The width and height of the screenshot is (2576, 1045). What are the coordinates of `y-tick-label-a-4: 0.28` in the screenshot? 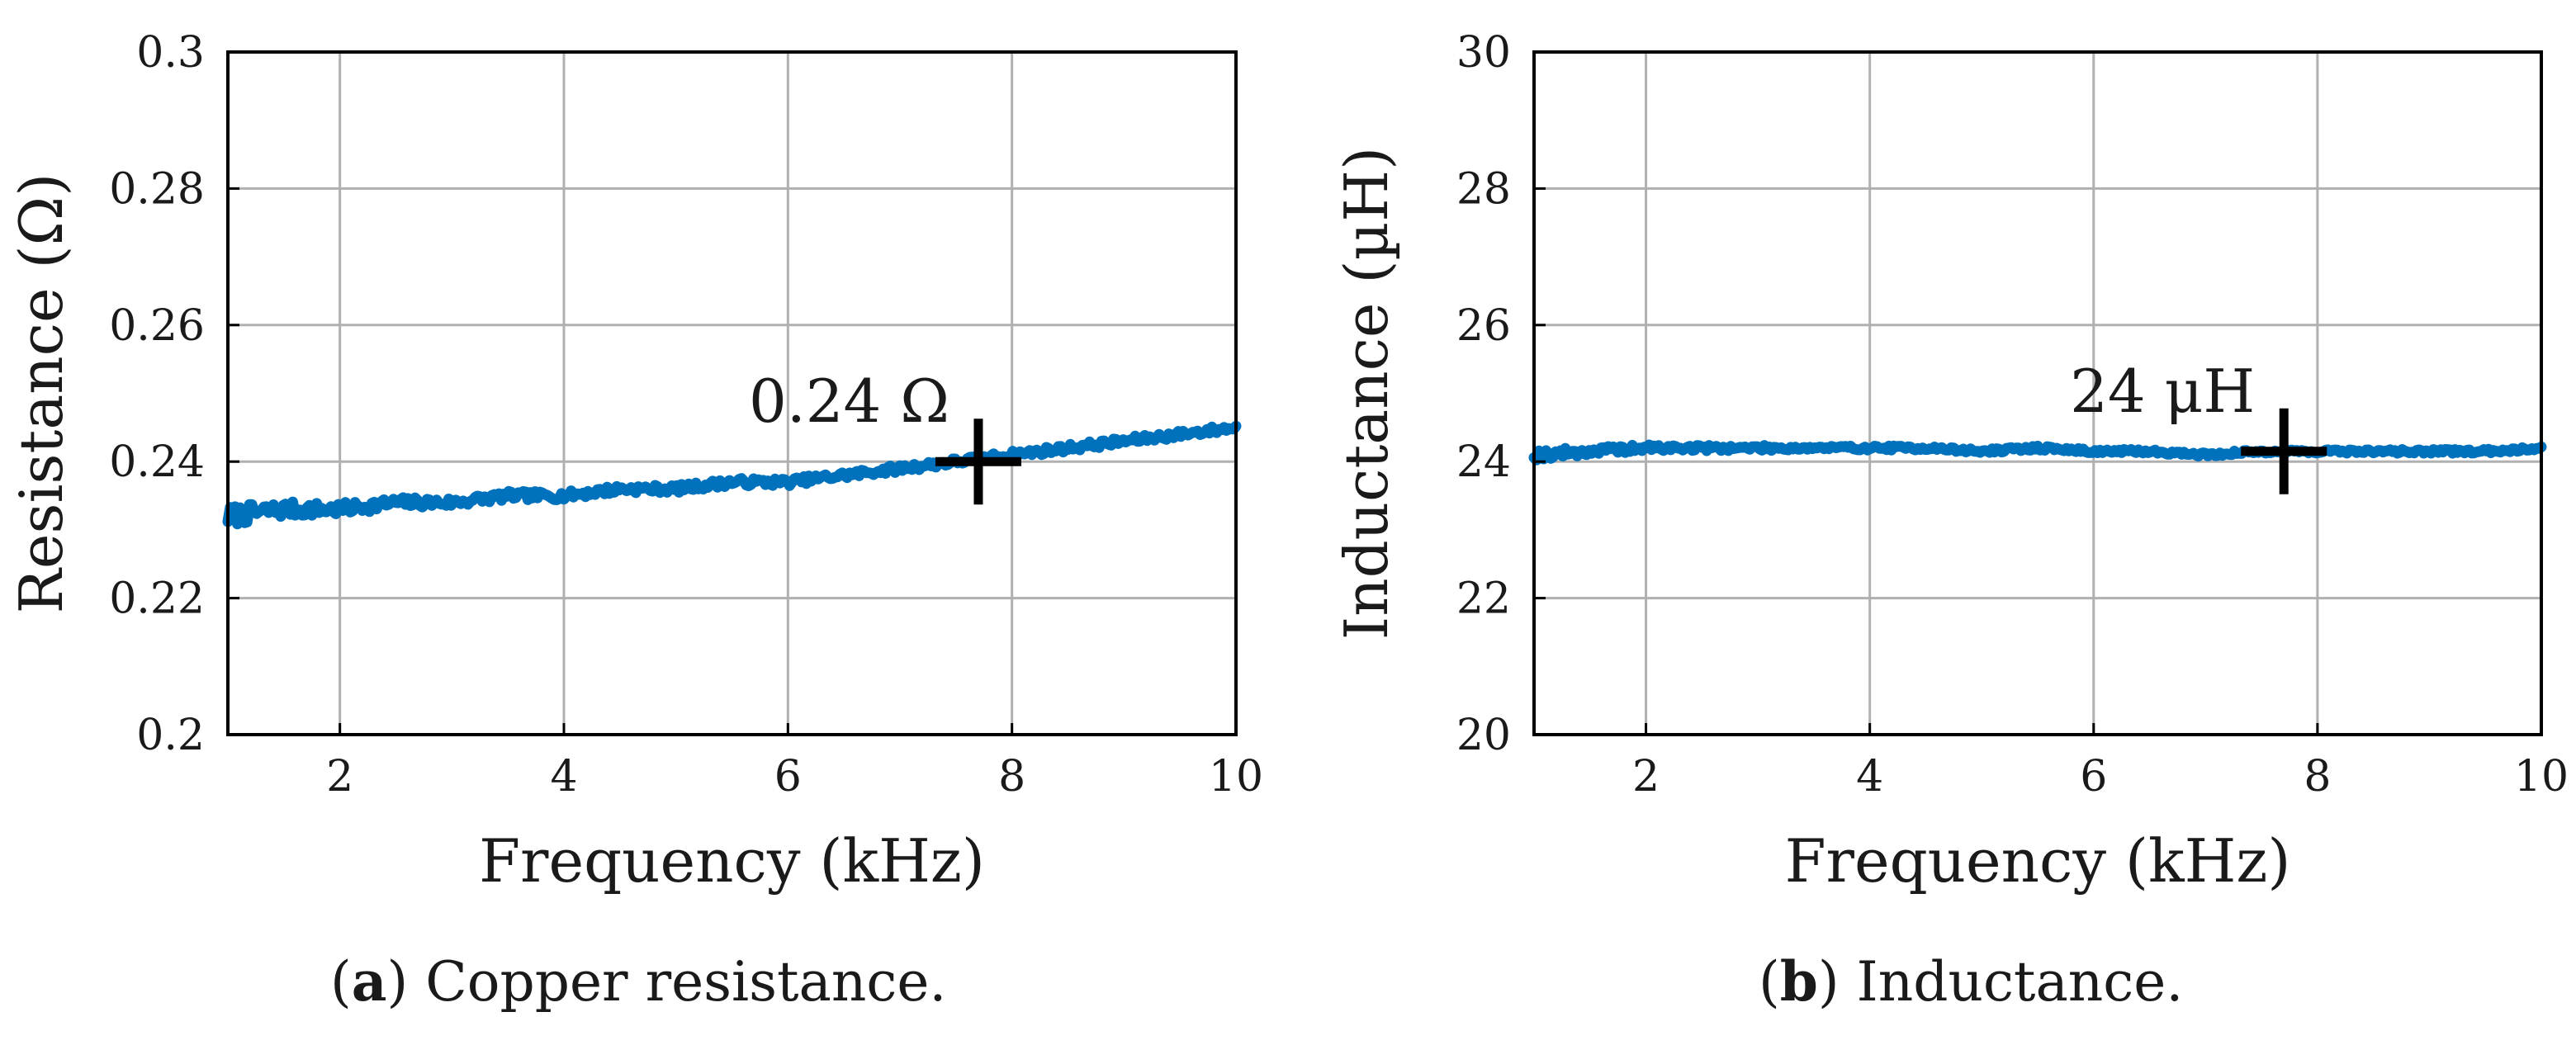 It's located at (157, 189).